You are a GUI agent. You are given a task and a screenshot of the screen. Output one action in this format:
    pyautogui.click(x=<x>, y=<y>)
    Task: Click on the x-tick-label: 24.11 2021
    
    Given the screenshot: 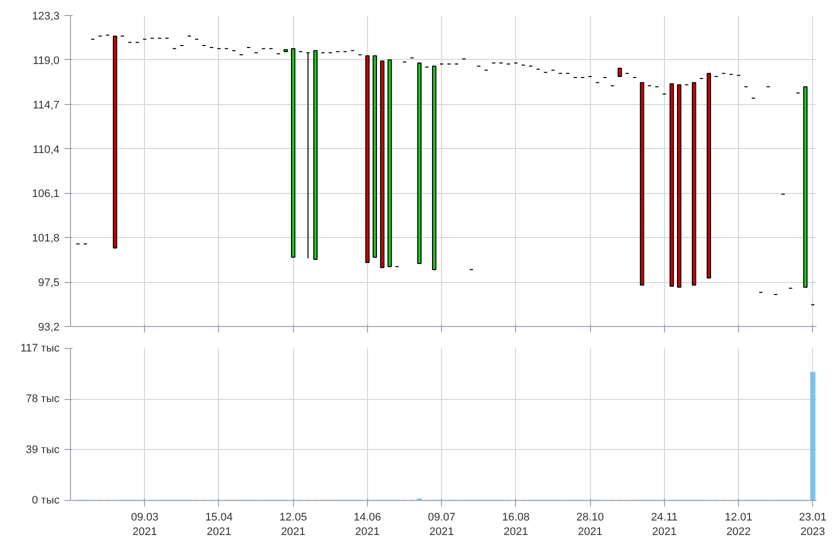 What is the action you would take?
    pyautogui.click(x=664, y=525)
    